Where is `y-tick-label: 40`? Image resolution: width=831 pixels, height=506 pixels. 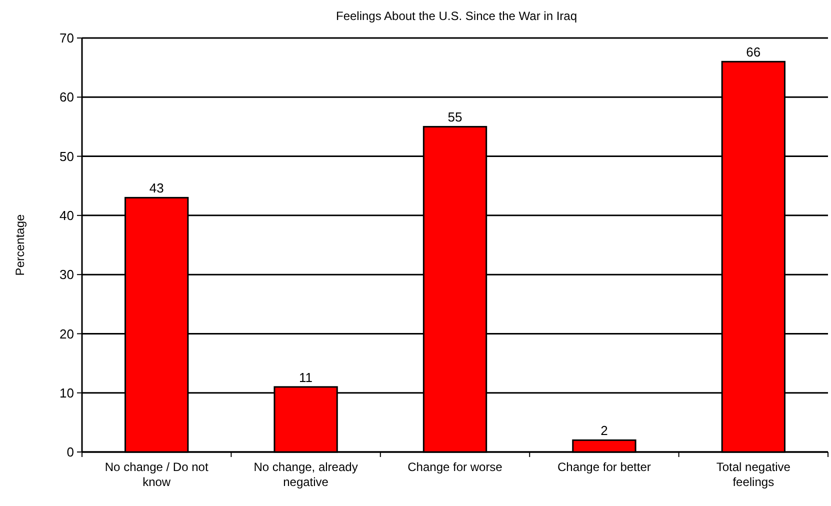
y-tick-label: 40 is located at coordinates (67, 215).